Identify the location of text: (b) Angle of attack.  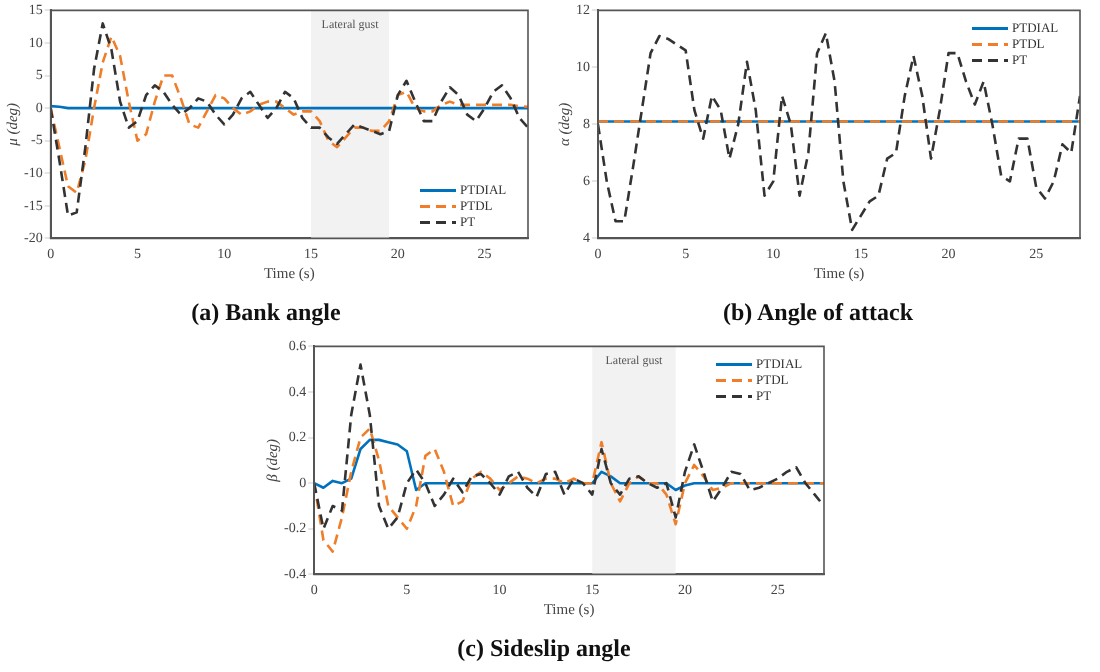
(818, 311).